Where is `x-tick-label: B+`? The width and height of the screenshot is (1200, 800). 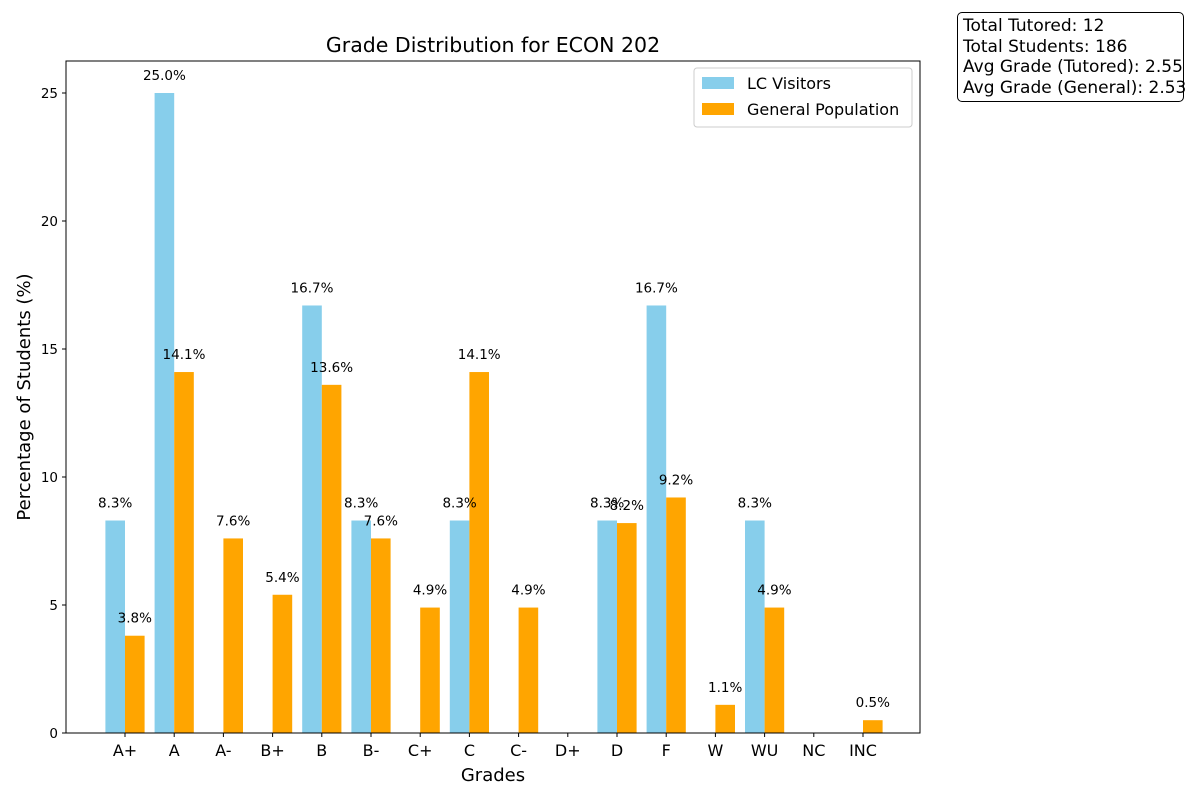 x-tick-label: B+ is located at coordinates (272, 750).